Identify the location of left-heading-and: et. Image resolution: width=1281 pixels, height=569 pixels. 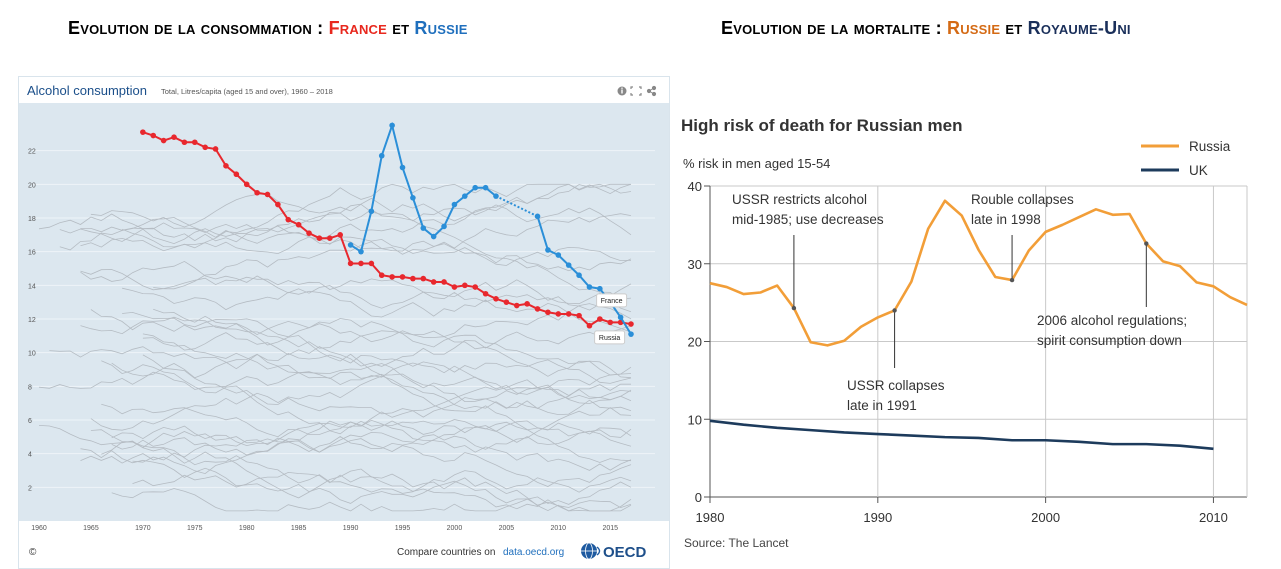
(401, 28).